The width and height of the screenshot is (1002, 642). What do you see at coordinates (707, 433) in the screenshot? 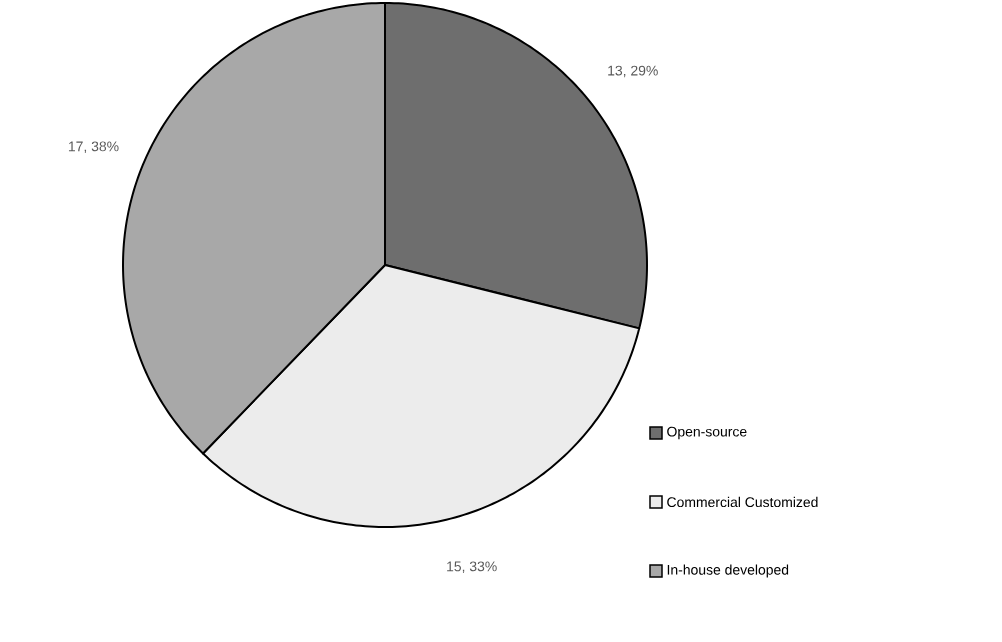
I see `legend-label: Open-source` at bounding box center [707, 433].